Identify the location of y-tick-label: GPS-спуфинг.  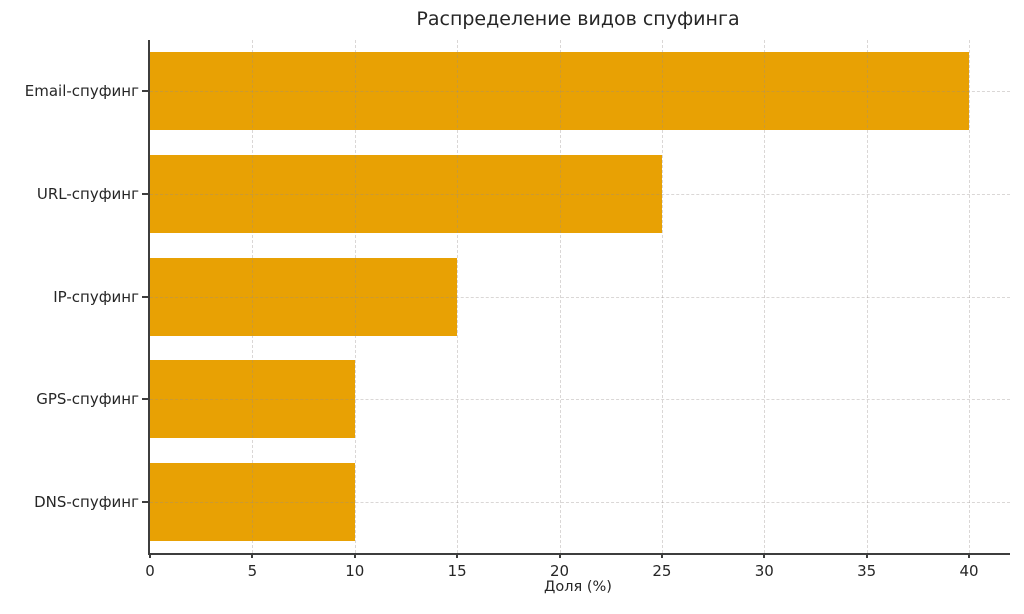
(87, 399).